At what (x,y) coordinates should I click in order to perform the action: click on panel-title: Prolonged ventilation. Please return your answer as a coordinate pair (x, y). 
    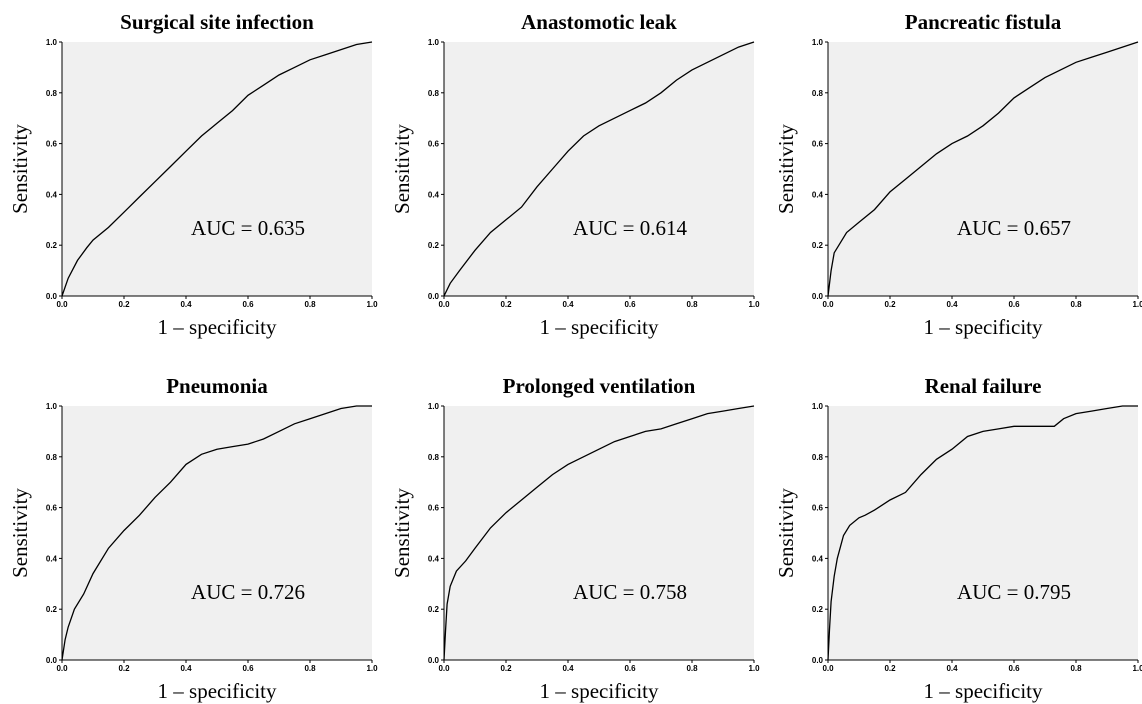
    Looking at the image, I should click on (599, 386).